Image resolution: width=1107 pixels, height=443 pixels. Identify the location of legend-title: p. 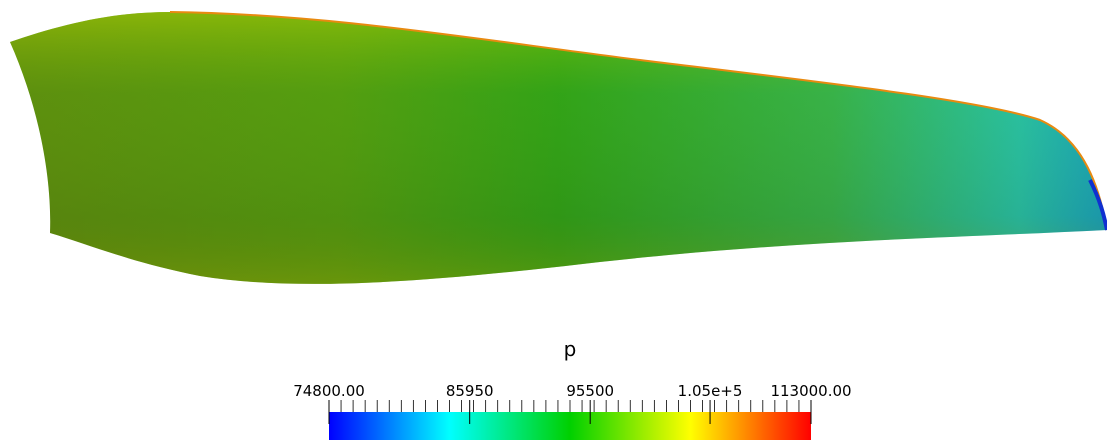
(570, 349).